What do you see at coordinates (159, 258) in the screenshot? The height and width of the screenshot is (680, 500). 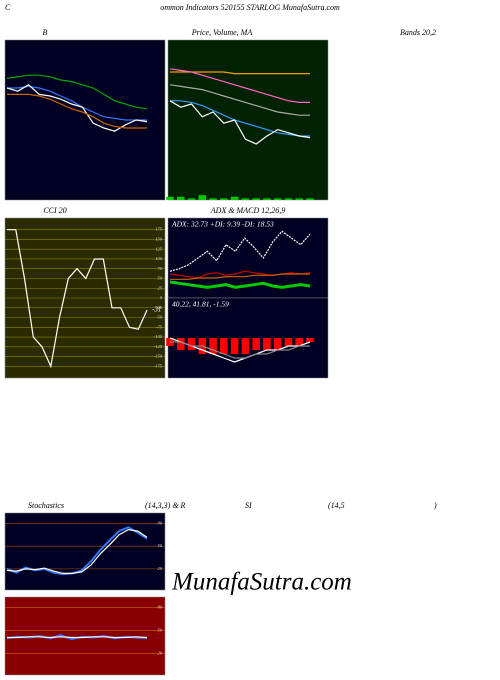 I see `y-tick-label: 100` at bounding box center [159, 258].